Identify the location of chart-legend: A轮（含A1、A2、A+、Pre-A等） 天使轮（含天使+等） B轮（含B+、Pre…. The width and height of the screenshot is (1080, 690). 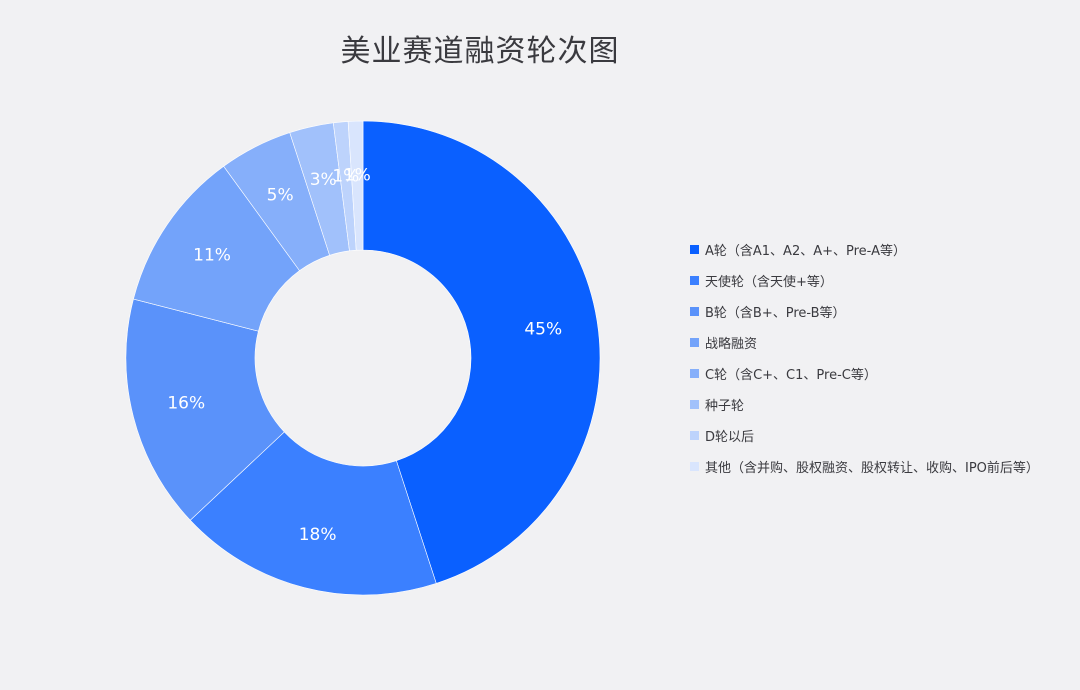
(864, 358).